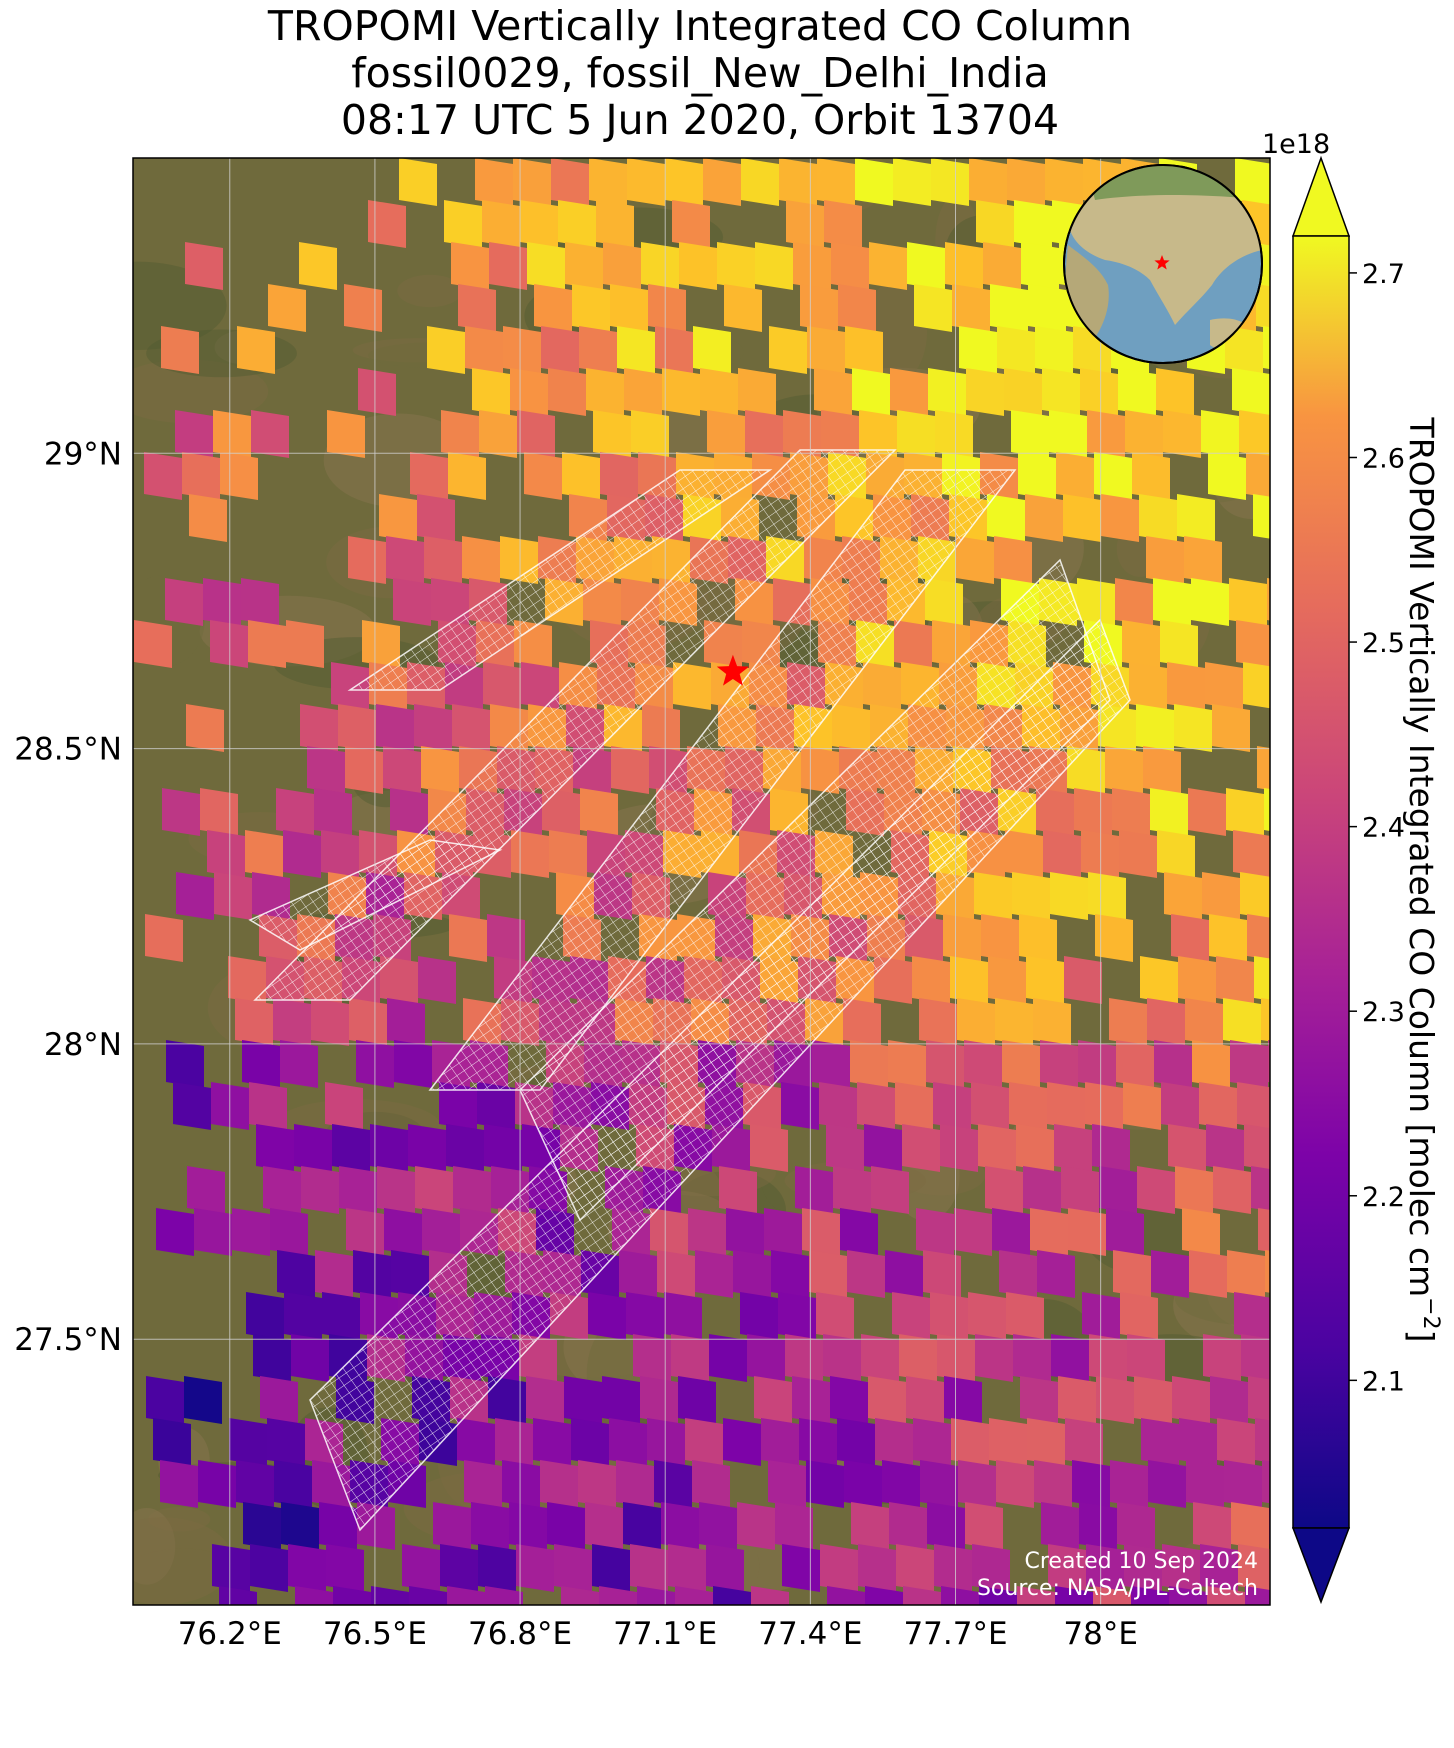 Image resolution: width=1454 pixels, height=1748 pixels. Describe the element at coordinates (810, 1634) in the screenshot. I see `lon-tick-label: 77.4°E` at that location.